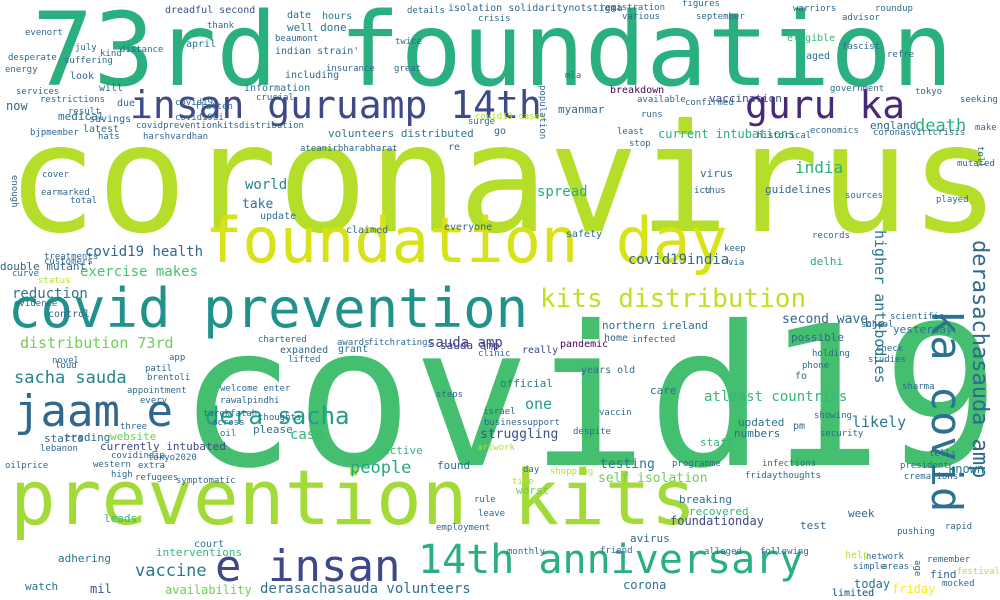 The image size is (1000, 600). What do you see at coordinates (206, 481) in the screenshot?
I see `word-205: symptomatic` at bounding box center [206, 481].